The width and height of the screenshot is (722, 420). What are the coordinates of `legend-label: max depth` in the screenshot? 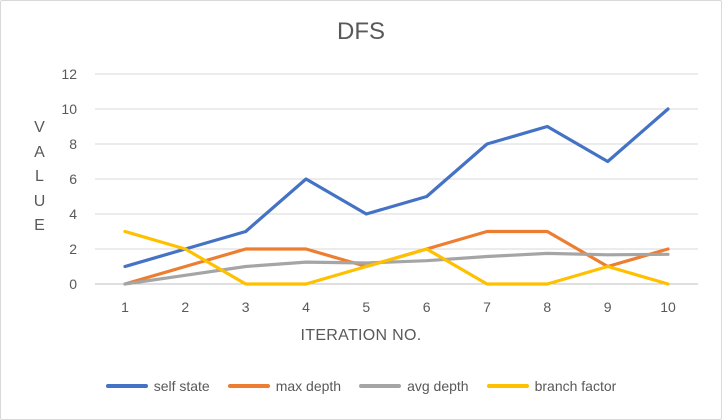 It's located at (308, 386).